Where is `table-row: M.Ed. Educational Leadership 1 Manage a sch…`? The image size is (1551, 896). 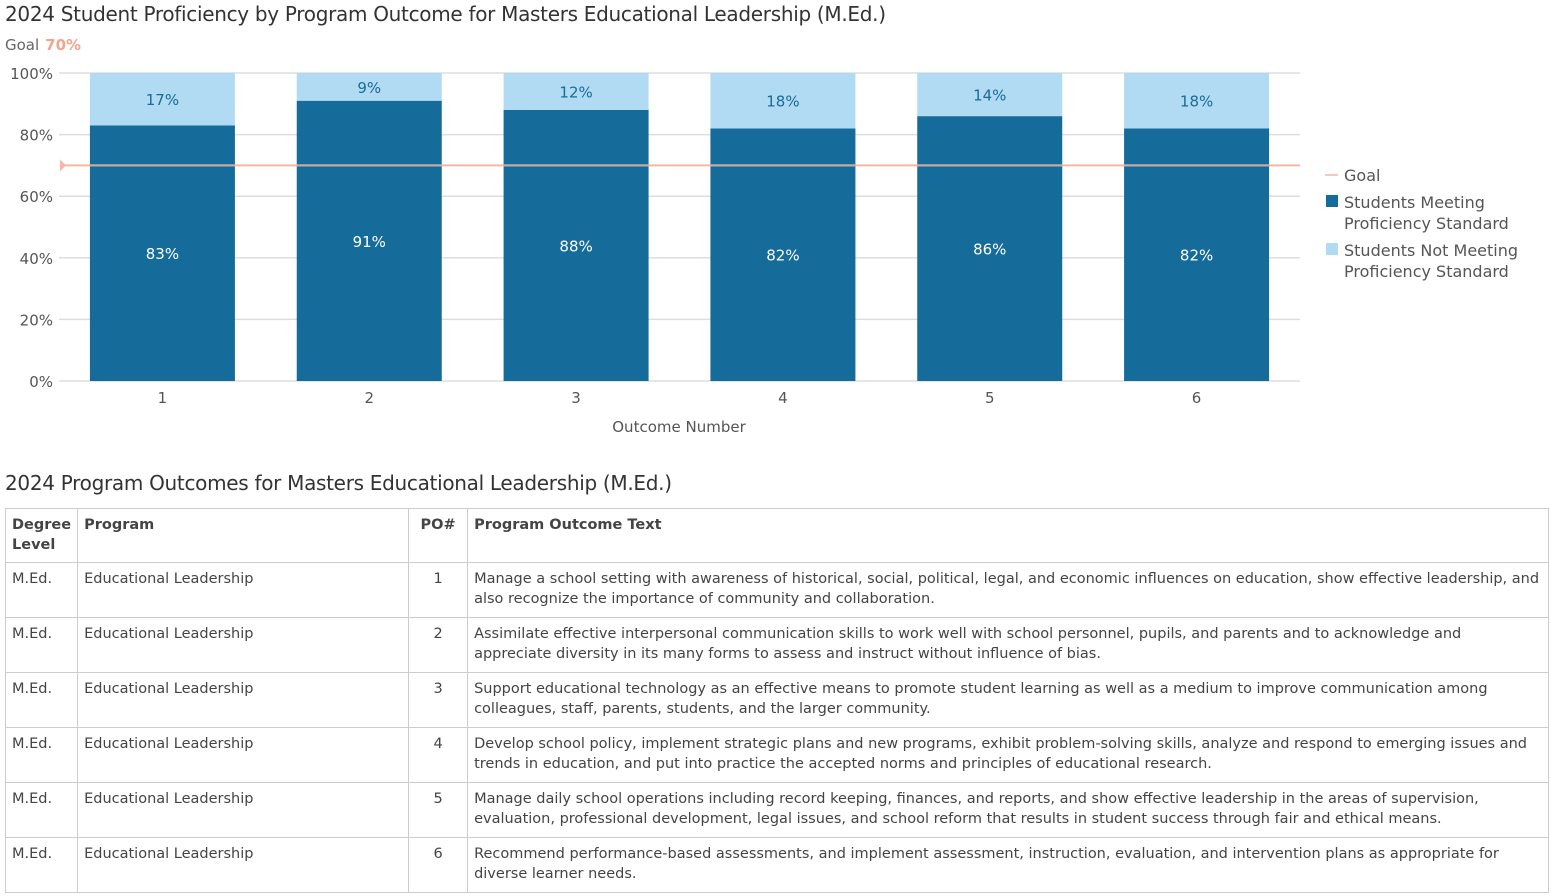 table-row: M.Ed. Educational Leadership 1 Manage a sch… is located at coordinates (776, 590).